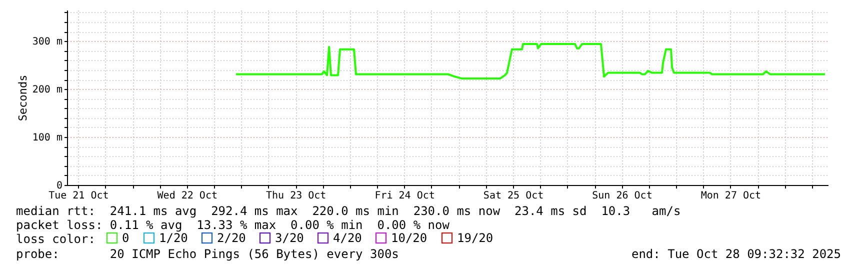 The width and height of the screenshot is (857, 267). What do you see at coordinates (207, 254) in the screenshot?
I see `text: probe: 20 ICMP Echo Pings (56 Bytes) every 300s` at bounding box center [207, 254].